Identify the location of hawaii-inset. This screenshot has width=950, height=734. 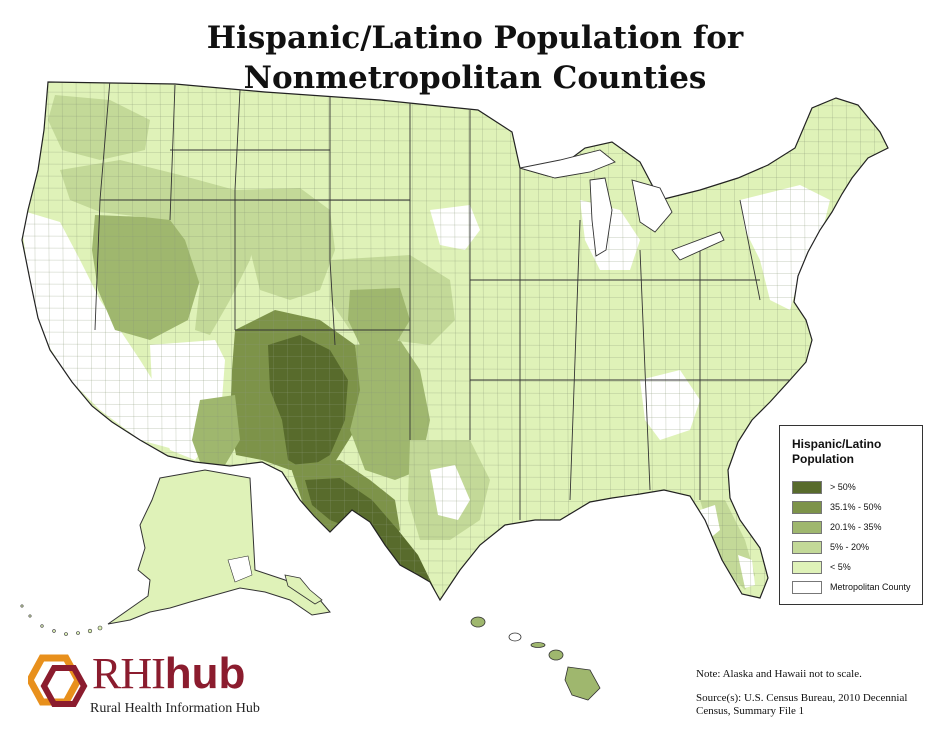
(535, 658).